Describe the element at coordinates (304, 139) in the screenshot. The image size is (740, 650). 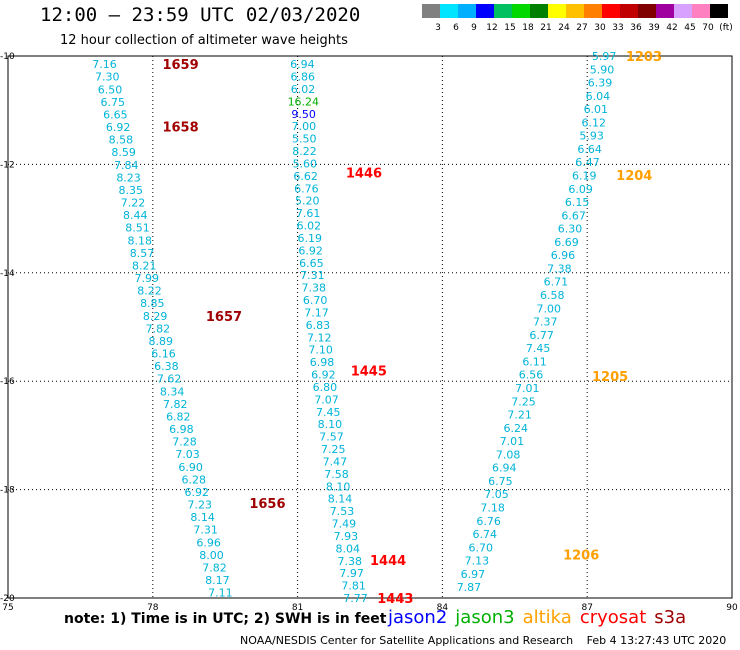
I see `wave-height-point: 5.50` at that location.